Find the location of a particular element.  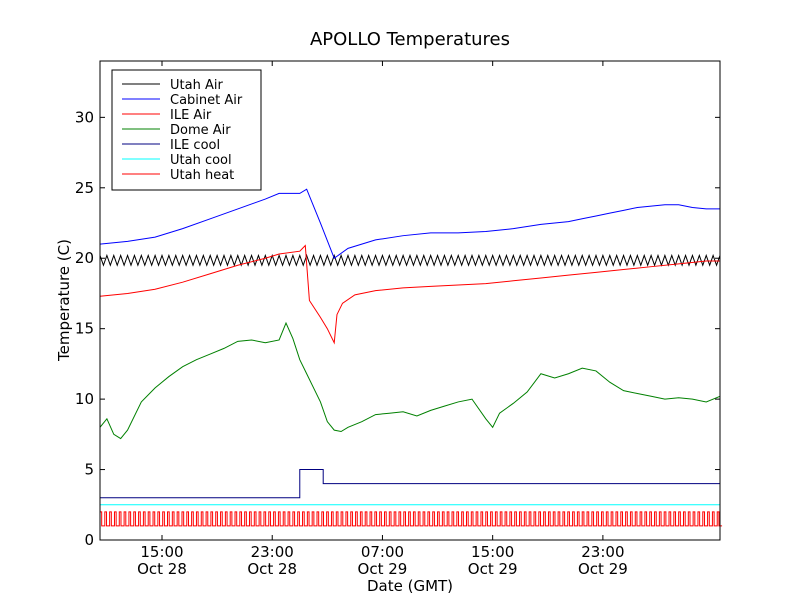

y-tick-label: 0 is located at coordinates (89, 540).